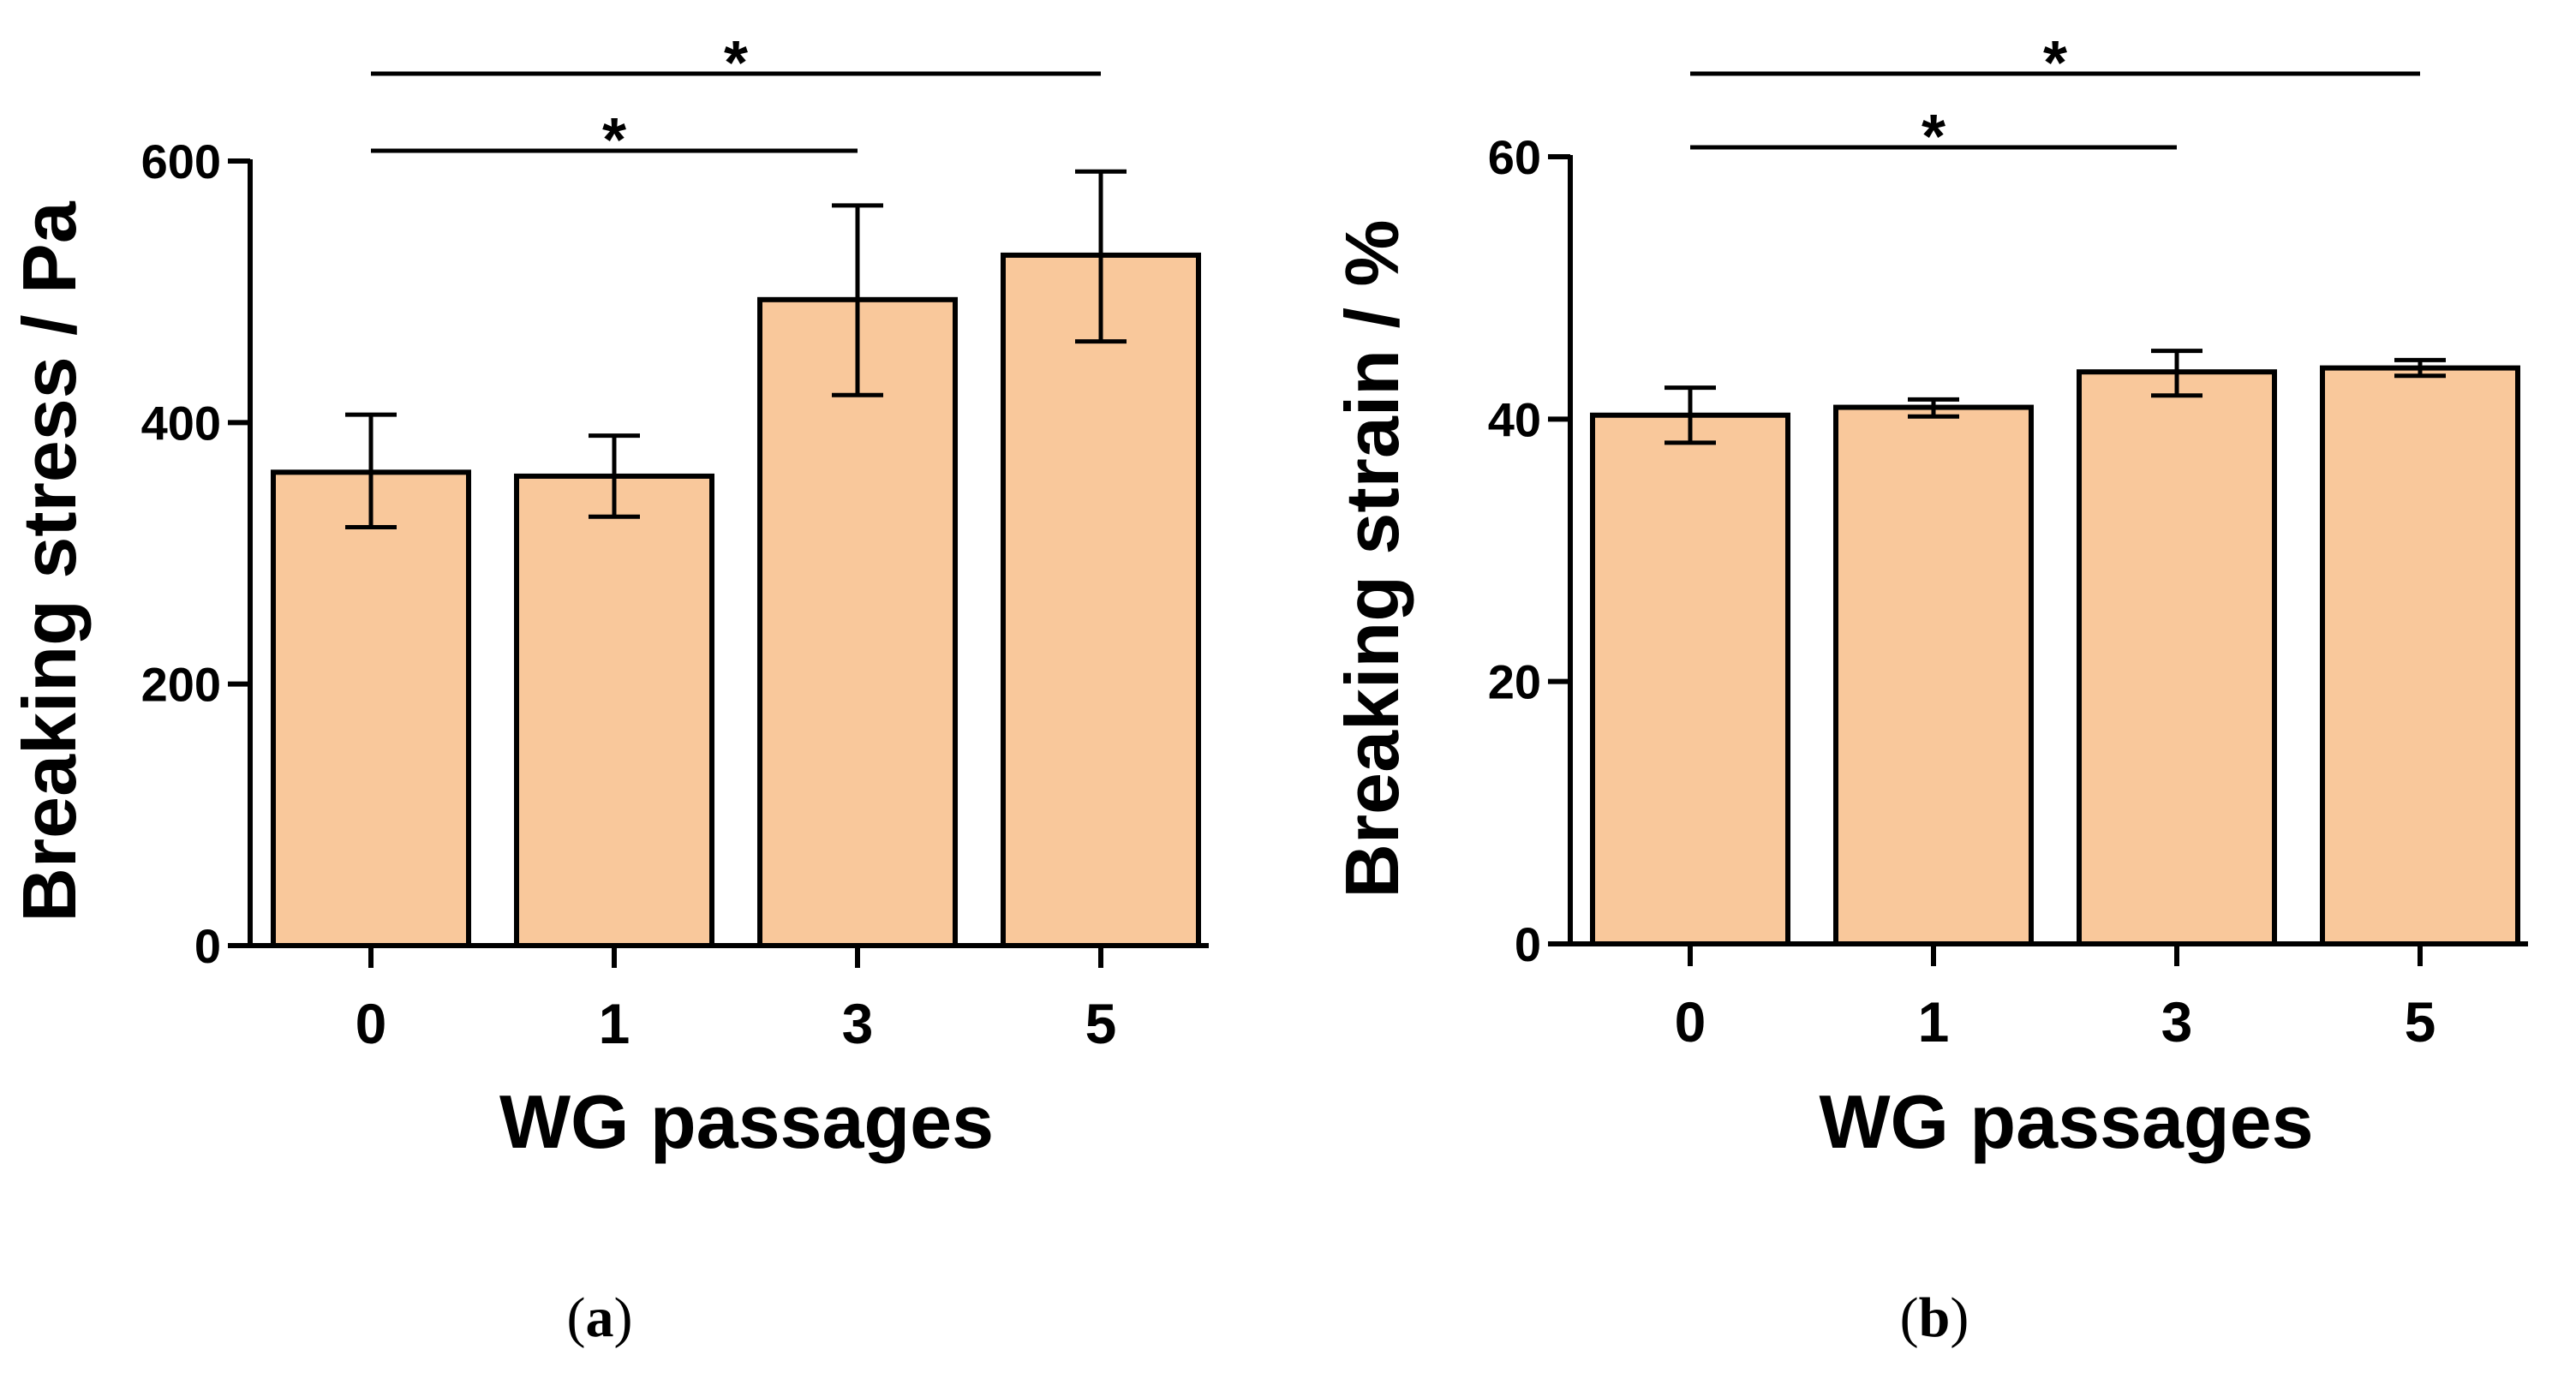 The width and height of the screenshot is (2576, 1379). I want to click on panel-label: (b), so click(1935, 1317).